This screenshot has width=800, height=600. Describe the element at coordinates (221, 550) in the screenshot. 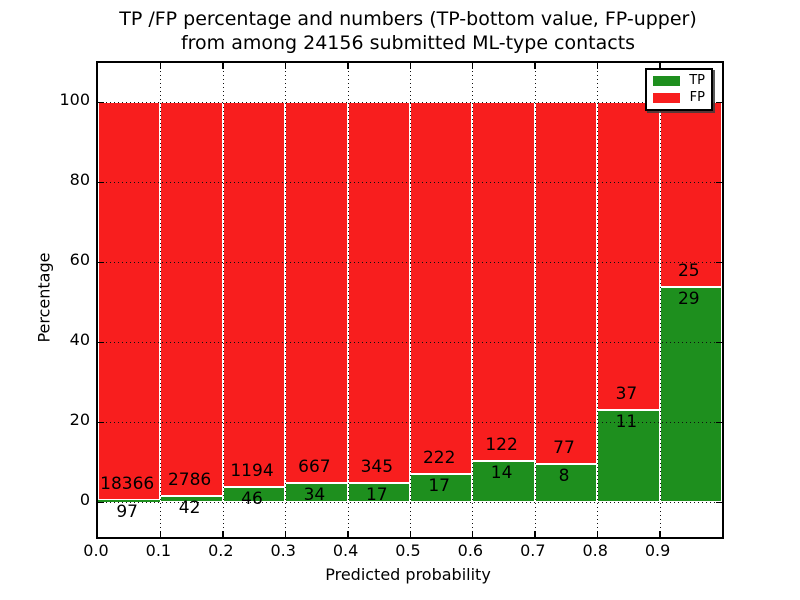

I see `x-tick-label: 0.2` at that location.